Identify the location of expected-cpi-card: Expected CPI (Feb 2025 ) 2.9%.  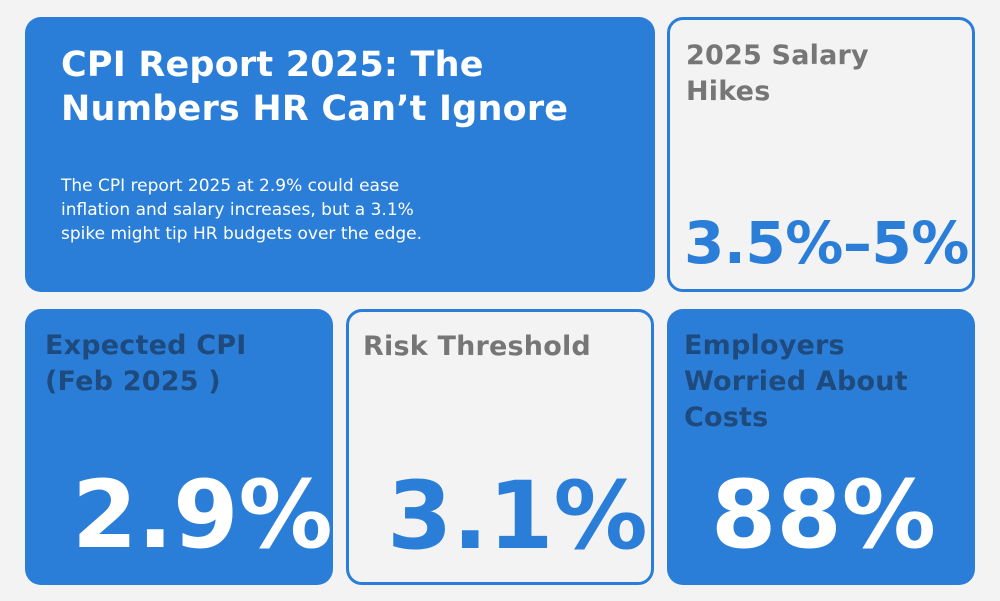
(179, 447).